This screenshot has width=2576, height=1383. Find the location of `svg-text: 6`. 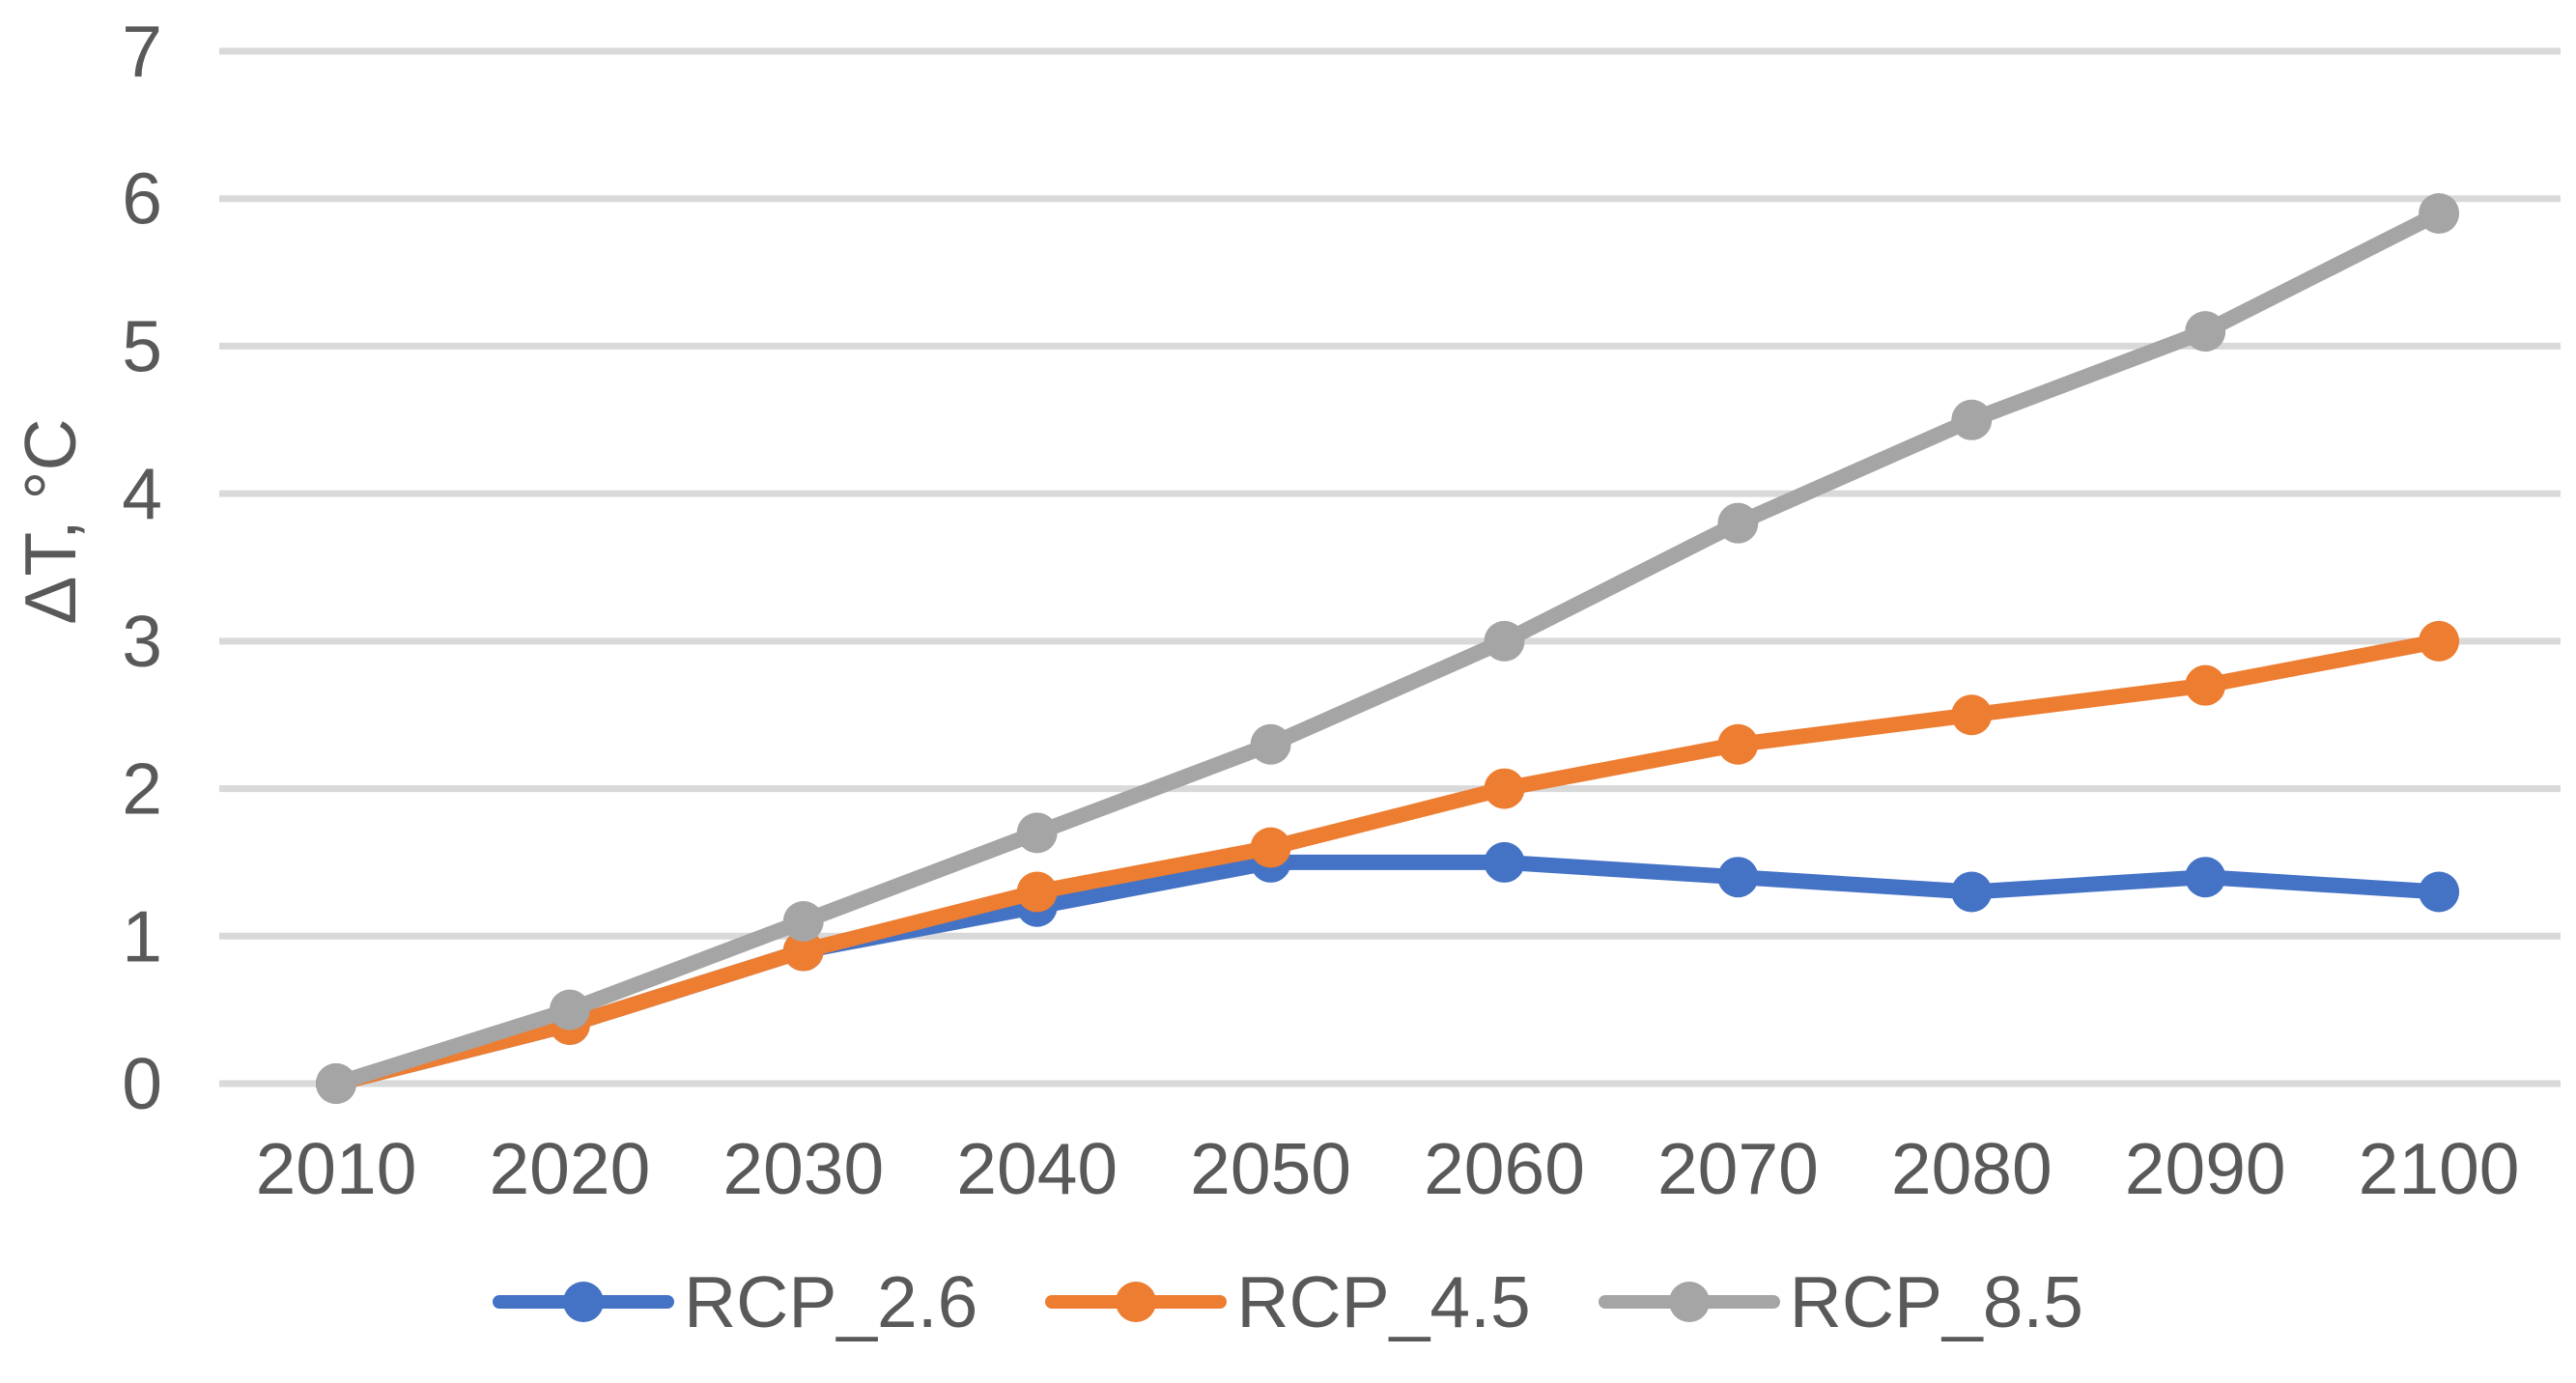

svg-text: 6 is located at coordinates (142, 199).